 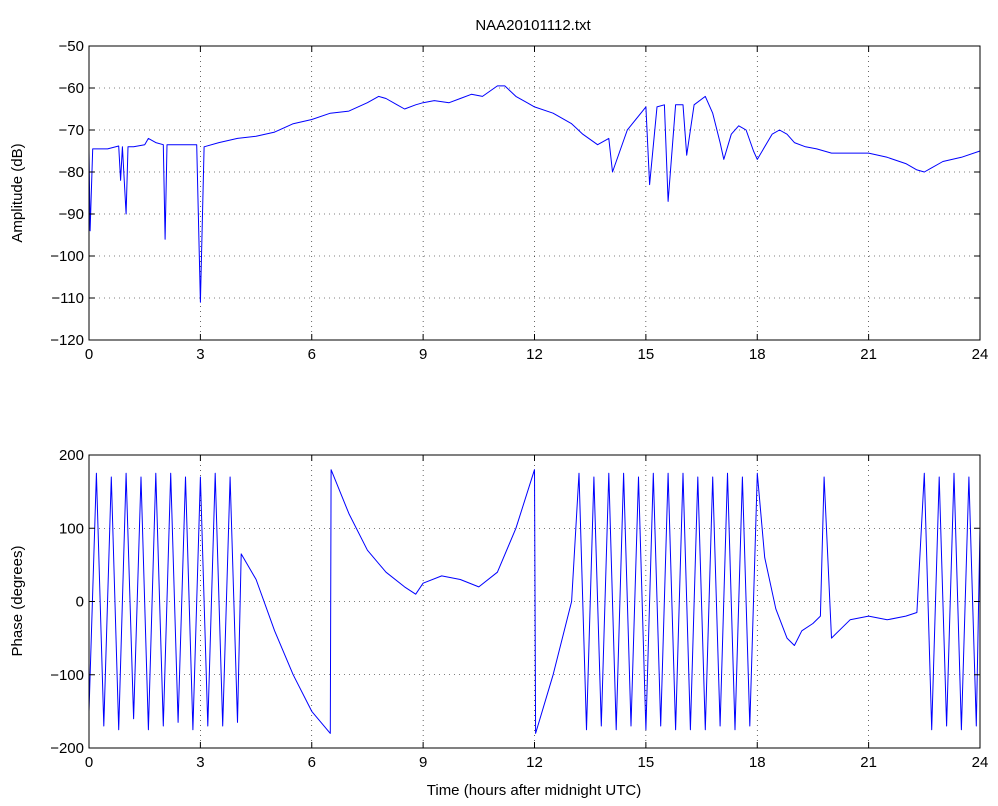 What do you see at coordinates (868, 762) in the screenshot?
I see `phase-x-tick-label: 21` at bounding box center [868, 762].